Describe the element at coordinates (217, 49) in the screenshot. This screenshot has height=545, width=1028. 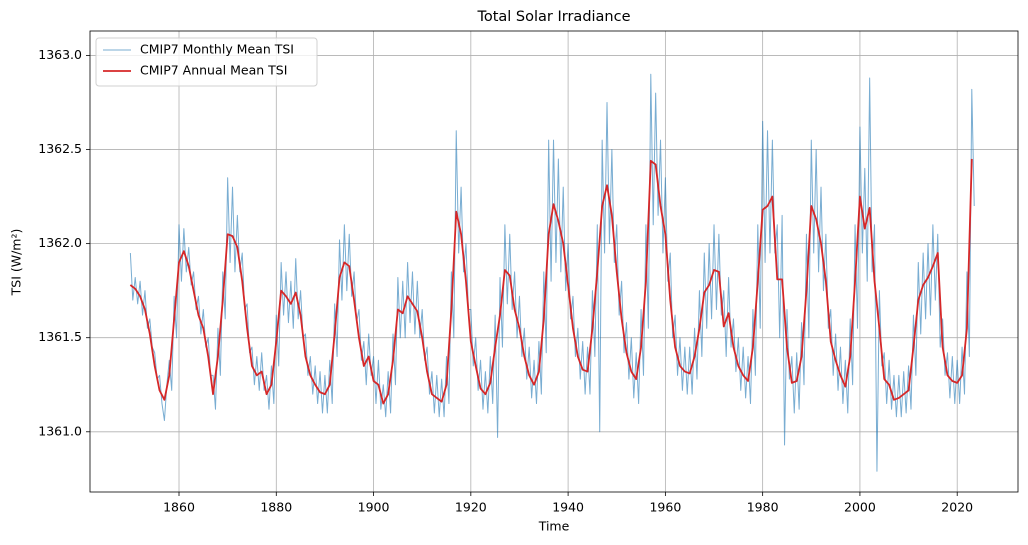
I see `legend-label: CMIP7 Monthly Mean TSI` at that location.